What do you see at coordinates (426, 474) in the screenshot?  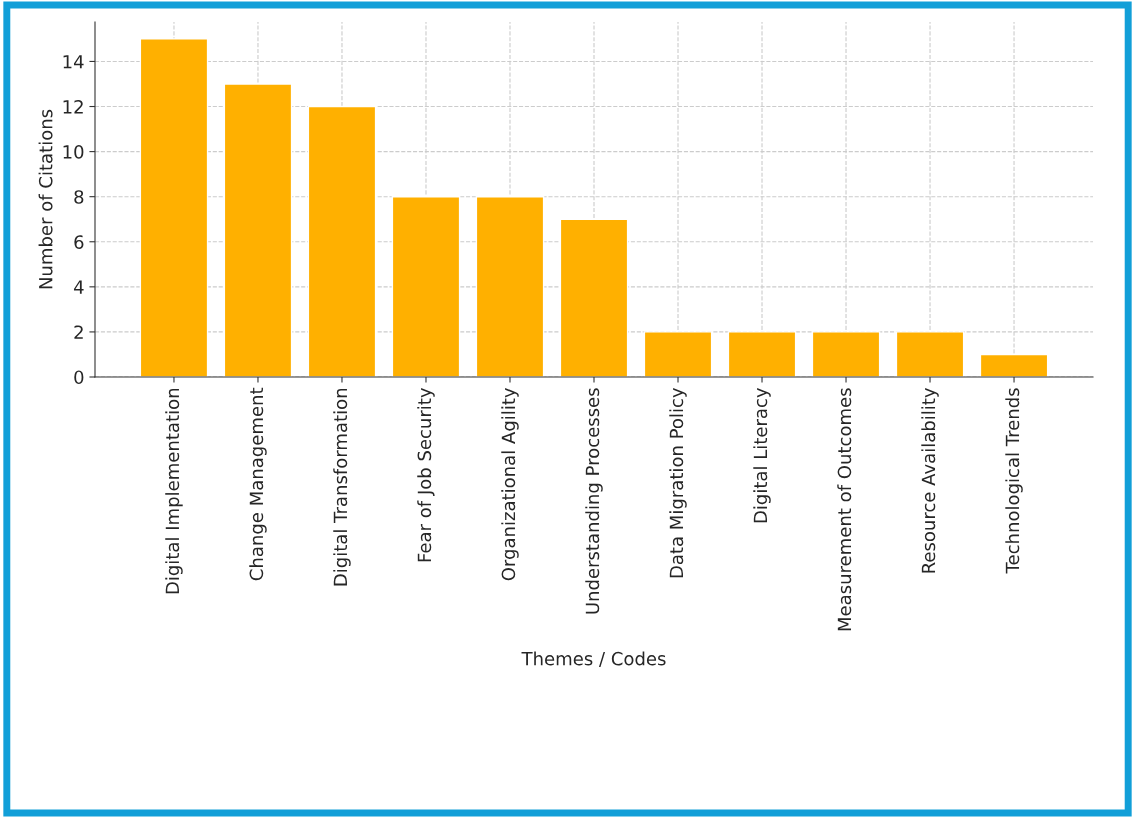 I see `x-tick-label: Fear of Job Security` at bounding box center [426, 474].